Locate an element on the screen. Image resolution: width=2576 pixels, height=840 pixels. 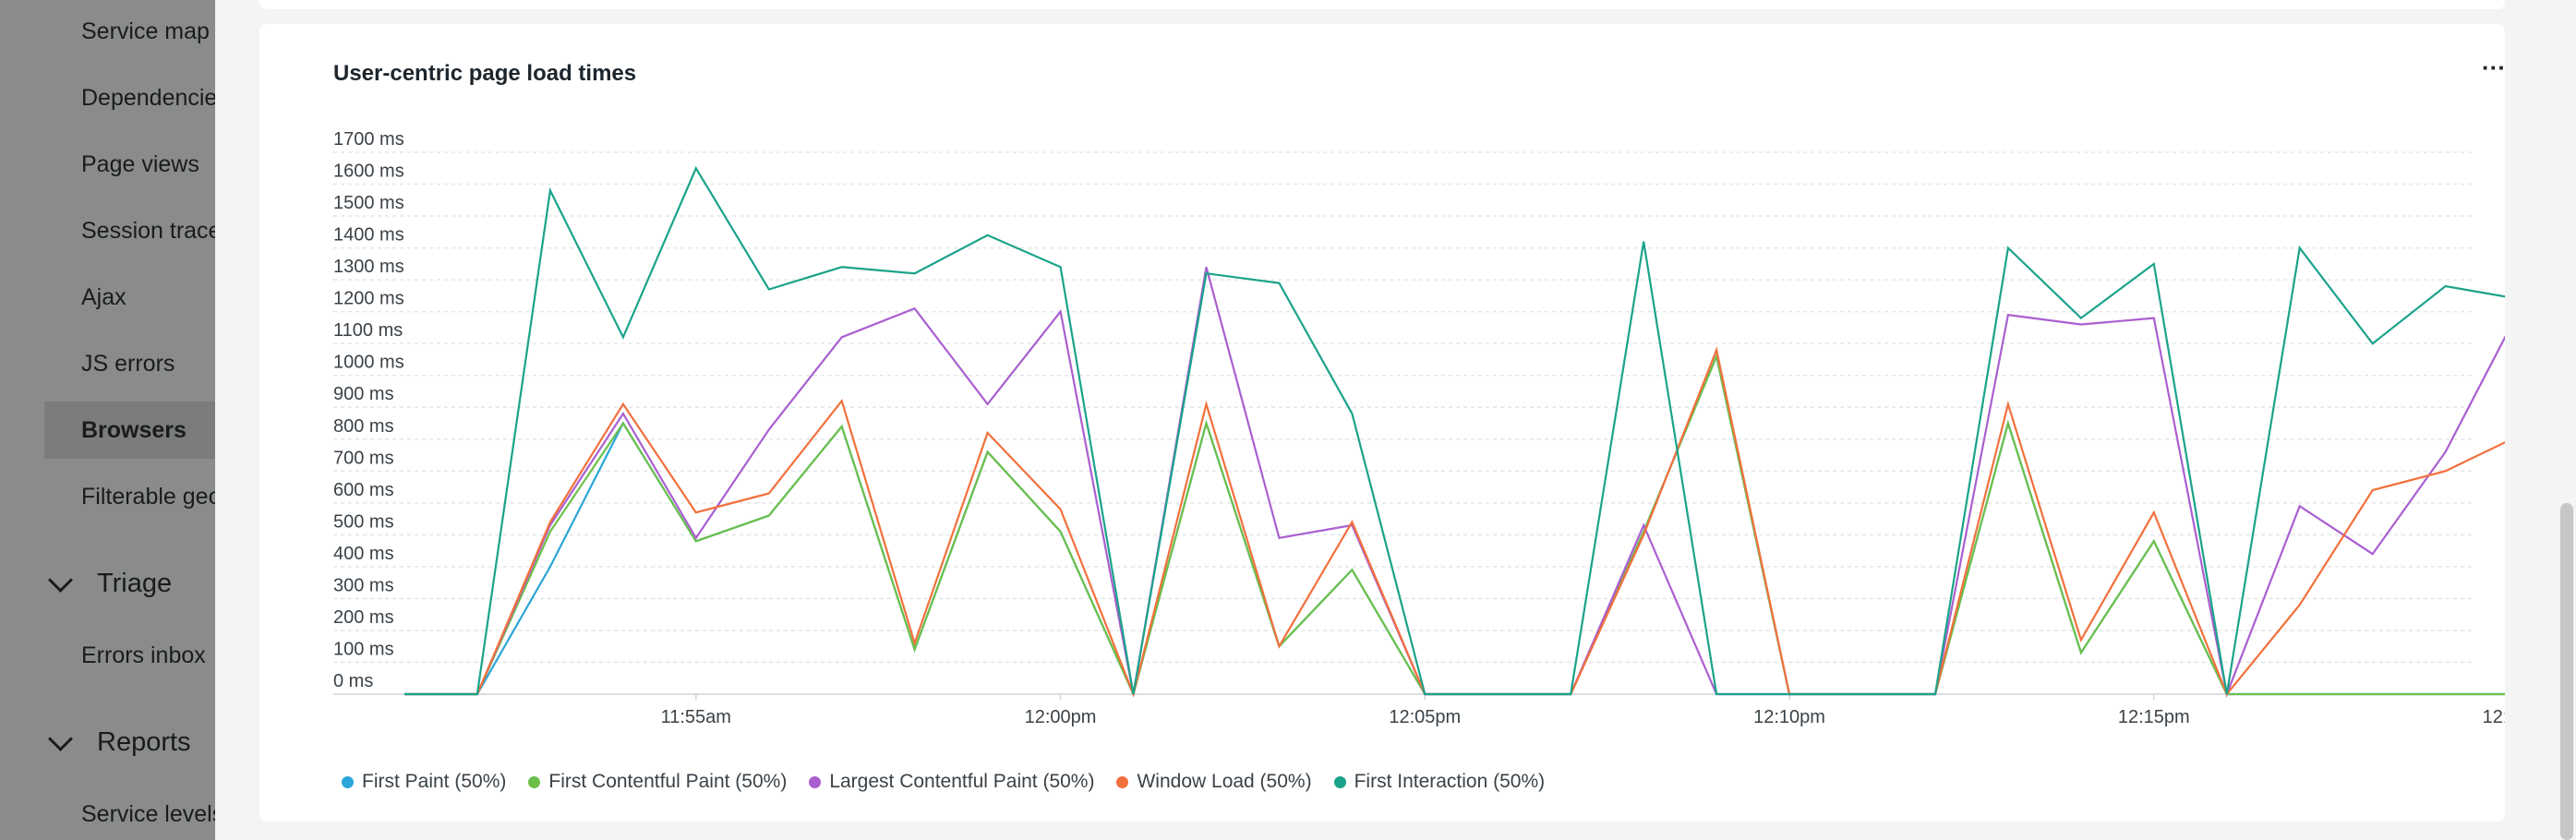
legend-item: First Interaction (50%) is located at coordinates (1439, 782).